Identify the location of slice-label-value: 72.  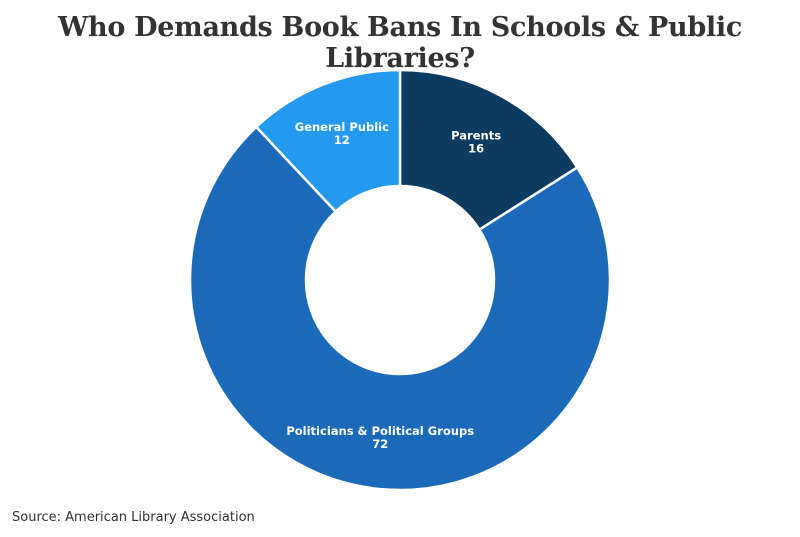
(380, 444).